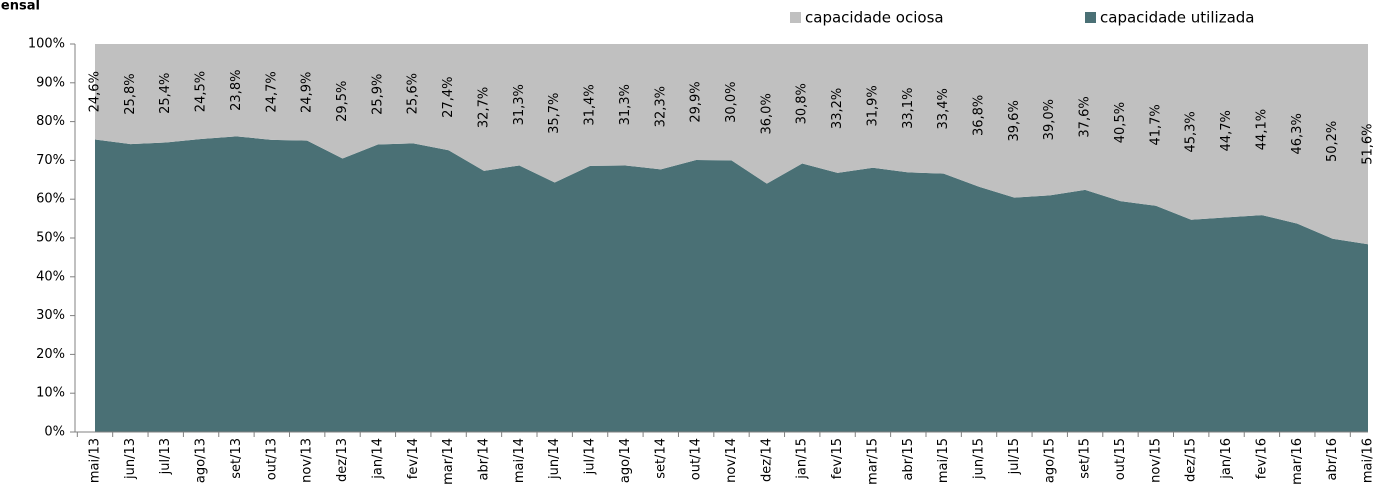 Image resolution: width=1383 pixels, height=504 pixels. Describe the element at coordinates (20, 7) in the screenshot. I see `chart-title: Mensal` at that location.